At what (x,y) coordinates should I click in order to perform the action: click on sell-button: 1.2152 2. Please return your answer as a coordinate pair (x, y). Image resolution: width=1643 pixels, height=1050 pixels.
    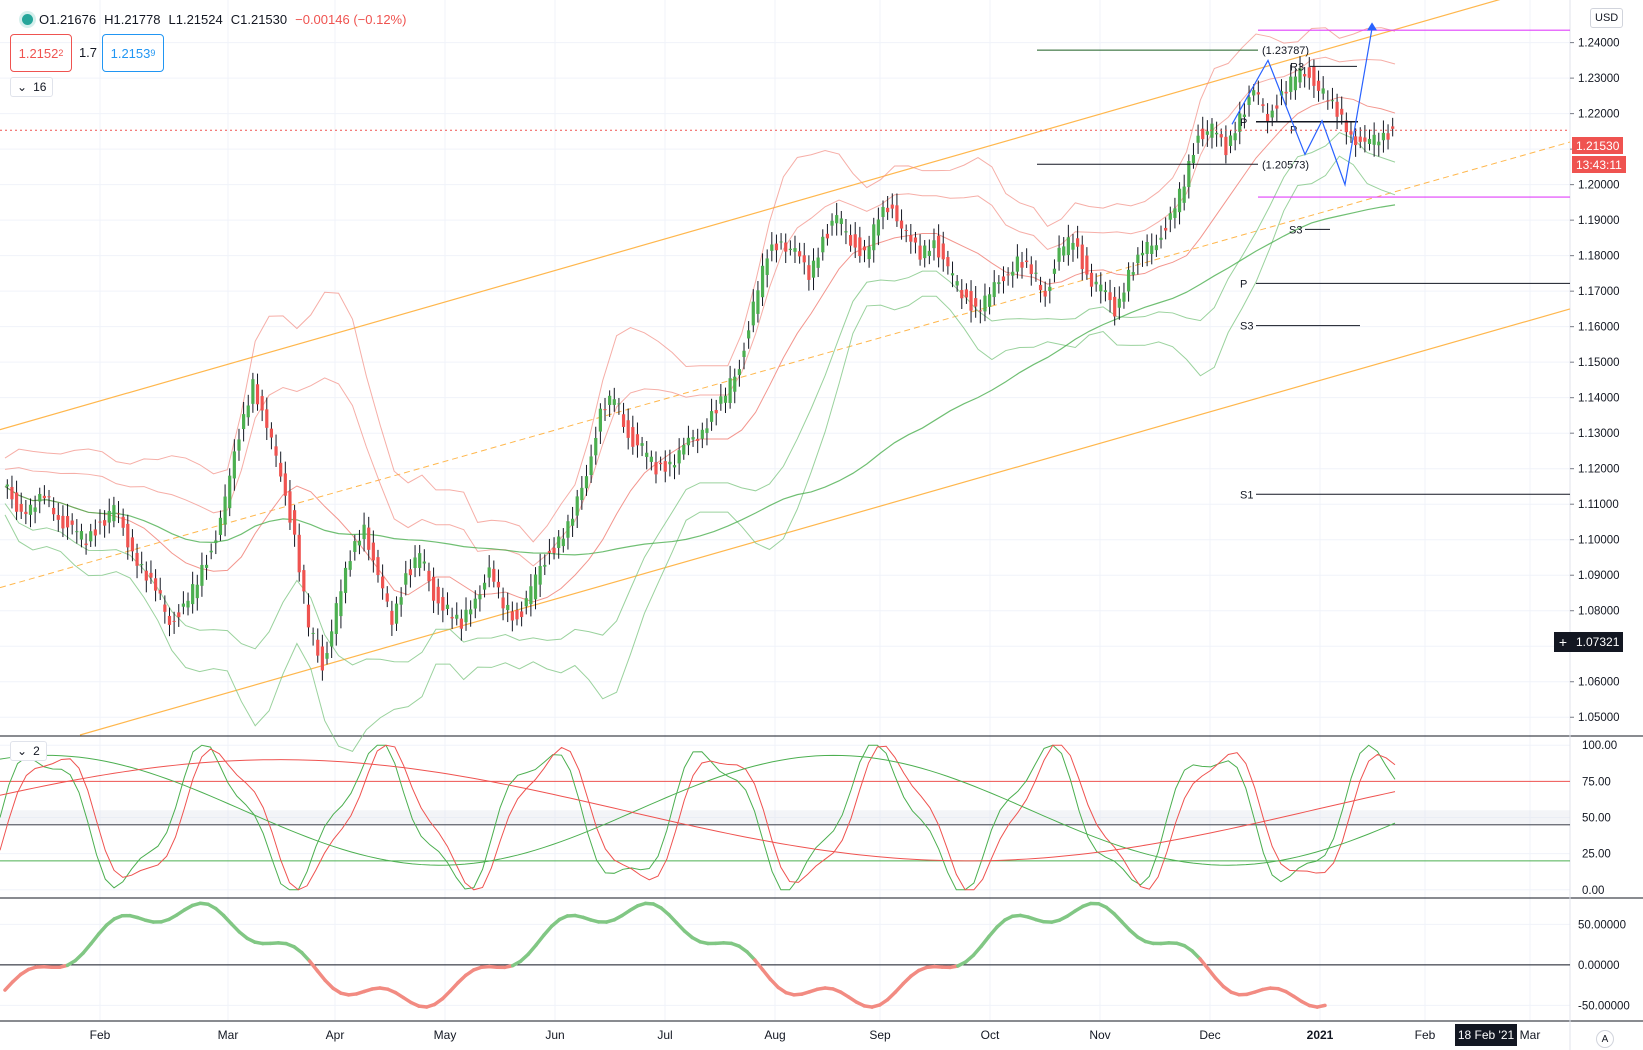
    Looking at the image, I should click on (41, 53).